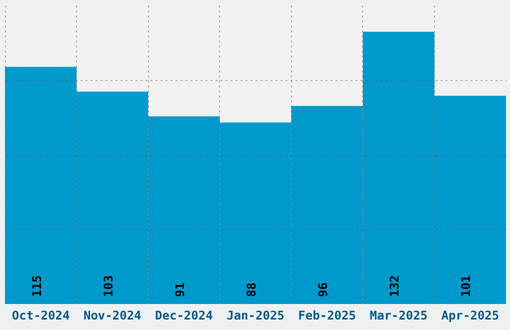  I want to click on data-label: 103, so click(108, 286).